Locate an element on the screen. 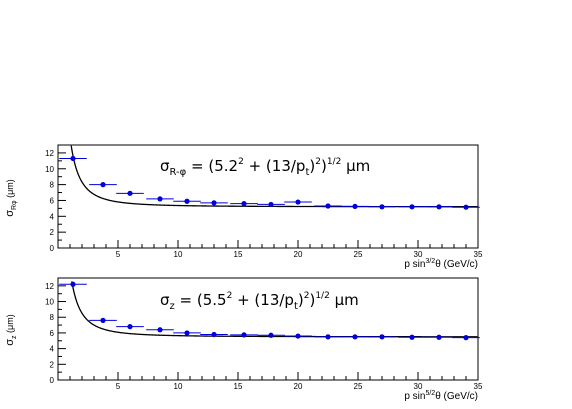 This screenshot has height=409, width=572. x-tick-label: 10 is located at coordinates (178, 386).